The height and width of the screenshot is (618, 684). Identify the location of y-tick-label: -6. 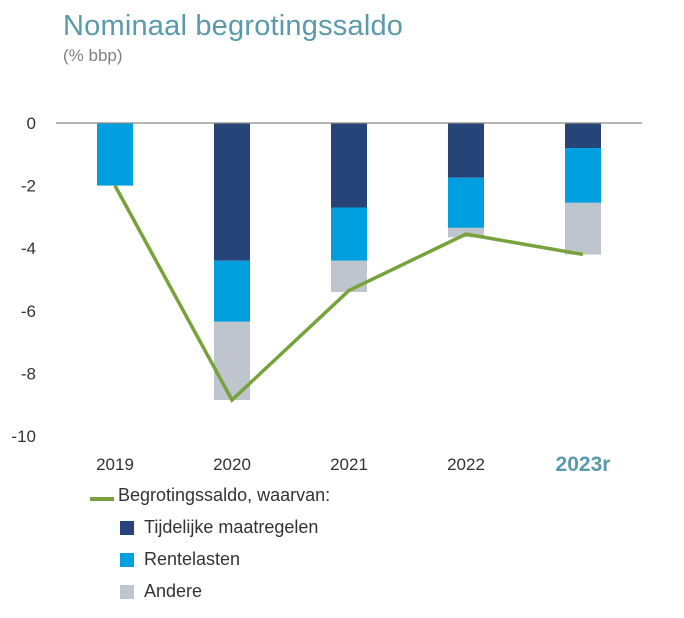
(28, 311).